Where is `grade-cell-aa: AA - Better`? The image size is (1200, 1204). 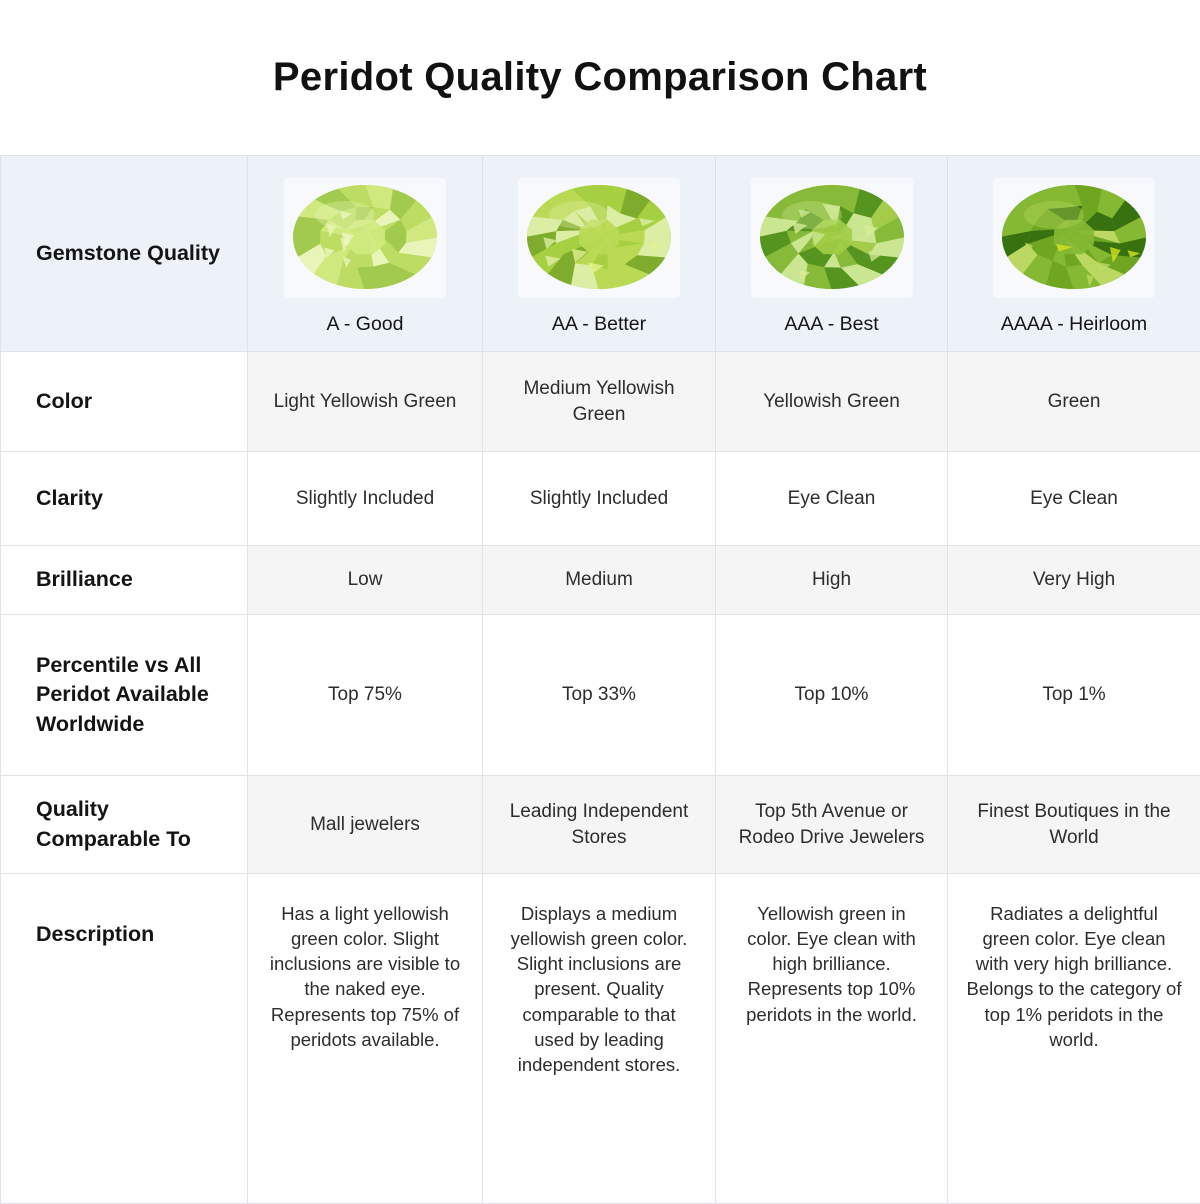
grade-cell-aa: AA - Better is located at coordinates (599, 254).